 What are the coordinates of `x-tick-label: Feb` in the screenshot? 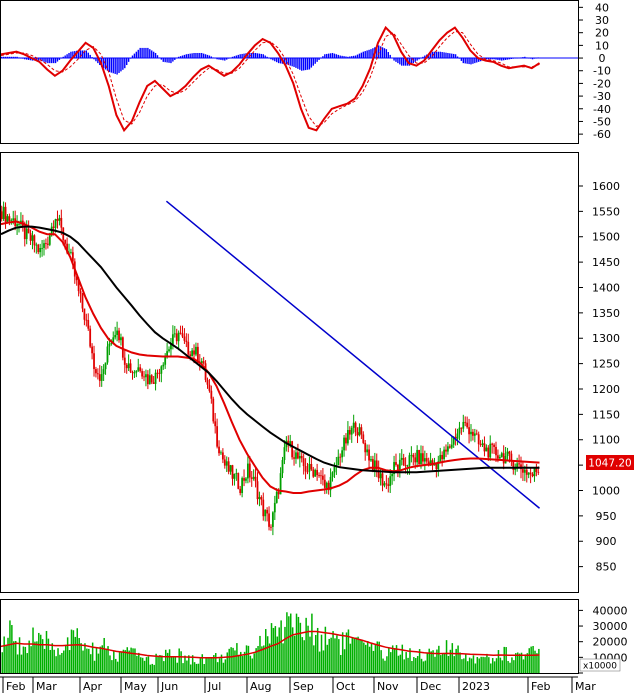 It's located at (15, 686).